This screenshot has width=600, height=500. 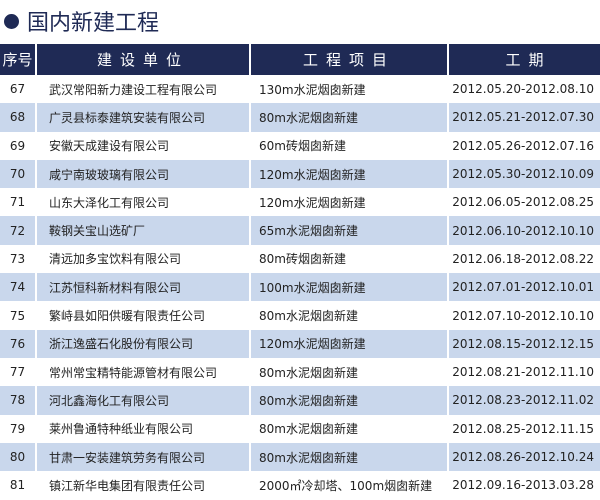 What do you see at coordinates (17, 230) in the screenshot?
I see `seq-cell: 72` at bounding box center [17, 230].